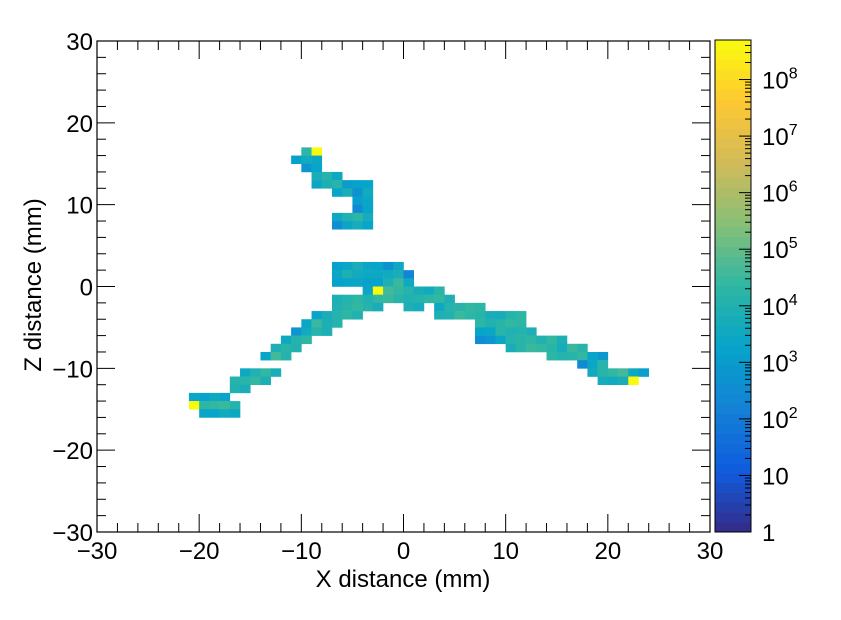  I want to click on y-tick-label: −20, so click(72, 451).